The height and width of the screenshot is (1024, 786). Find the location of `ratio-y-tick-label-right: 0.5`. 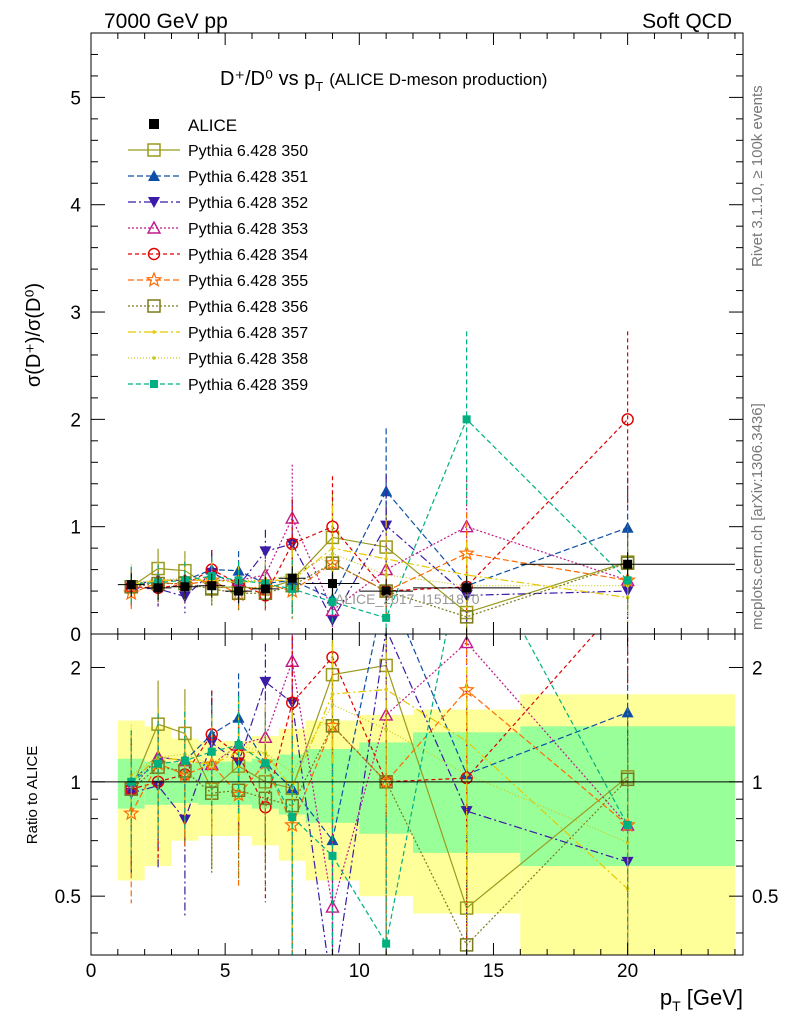

ratio-y-tick-label-right: 0.5 is located at coordinates (765, 897).